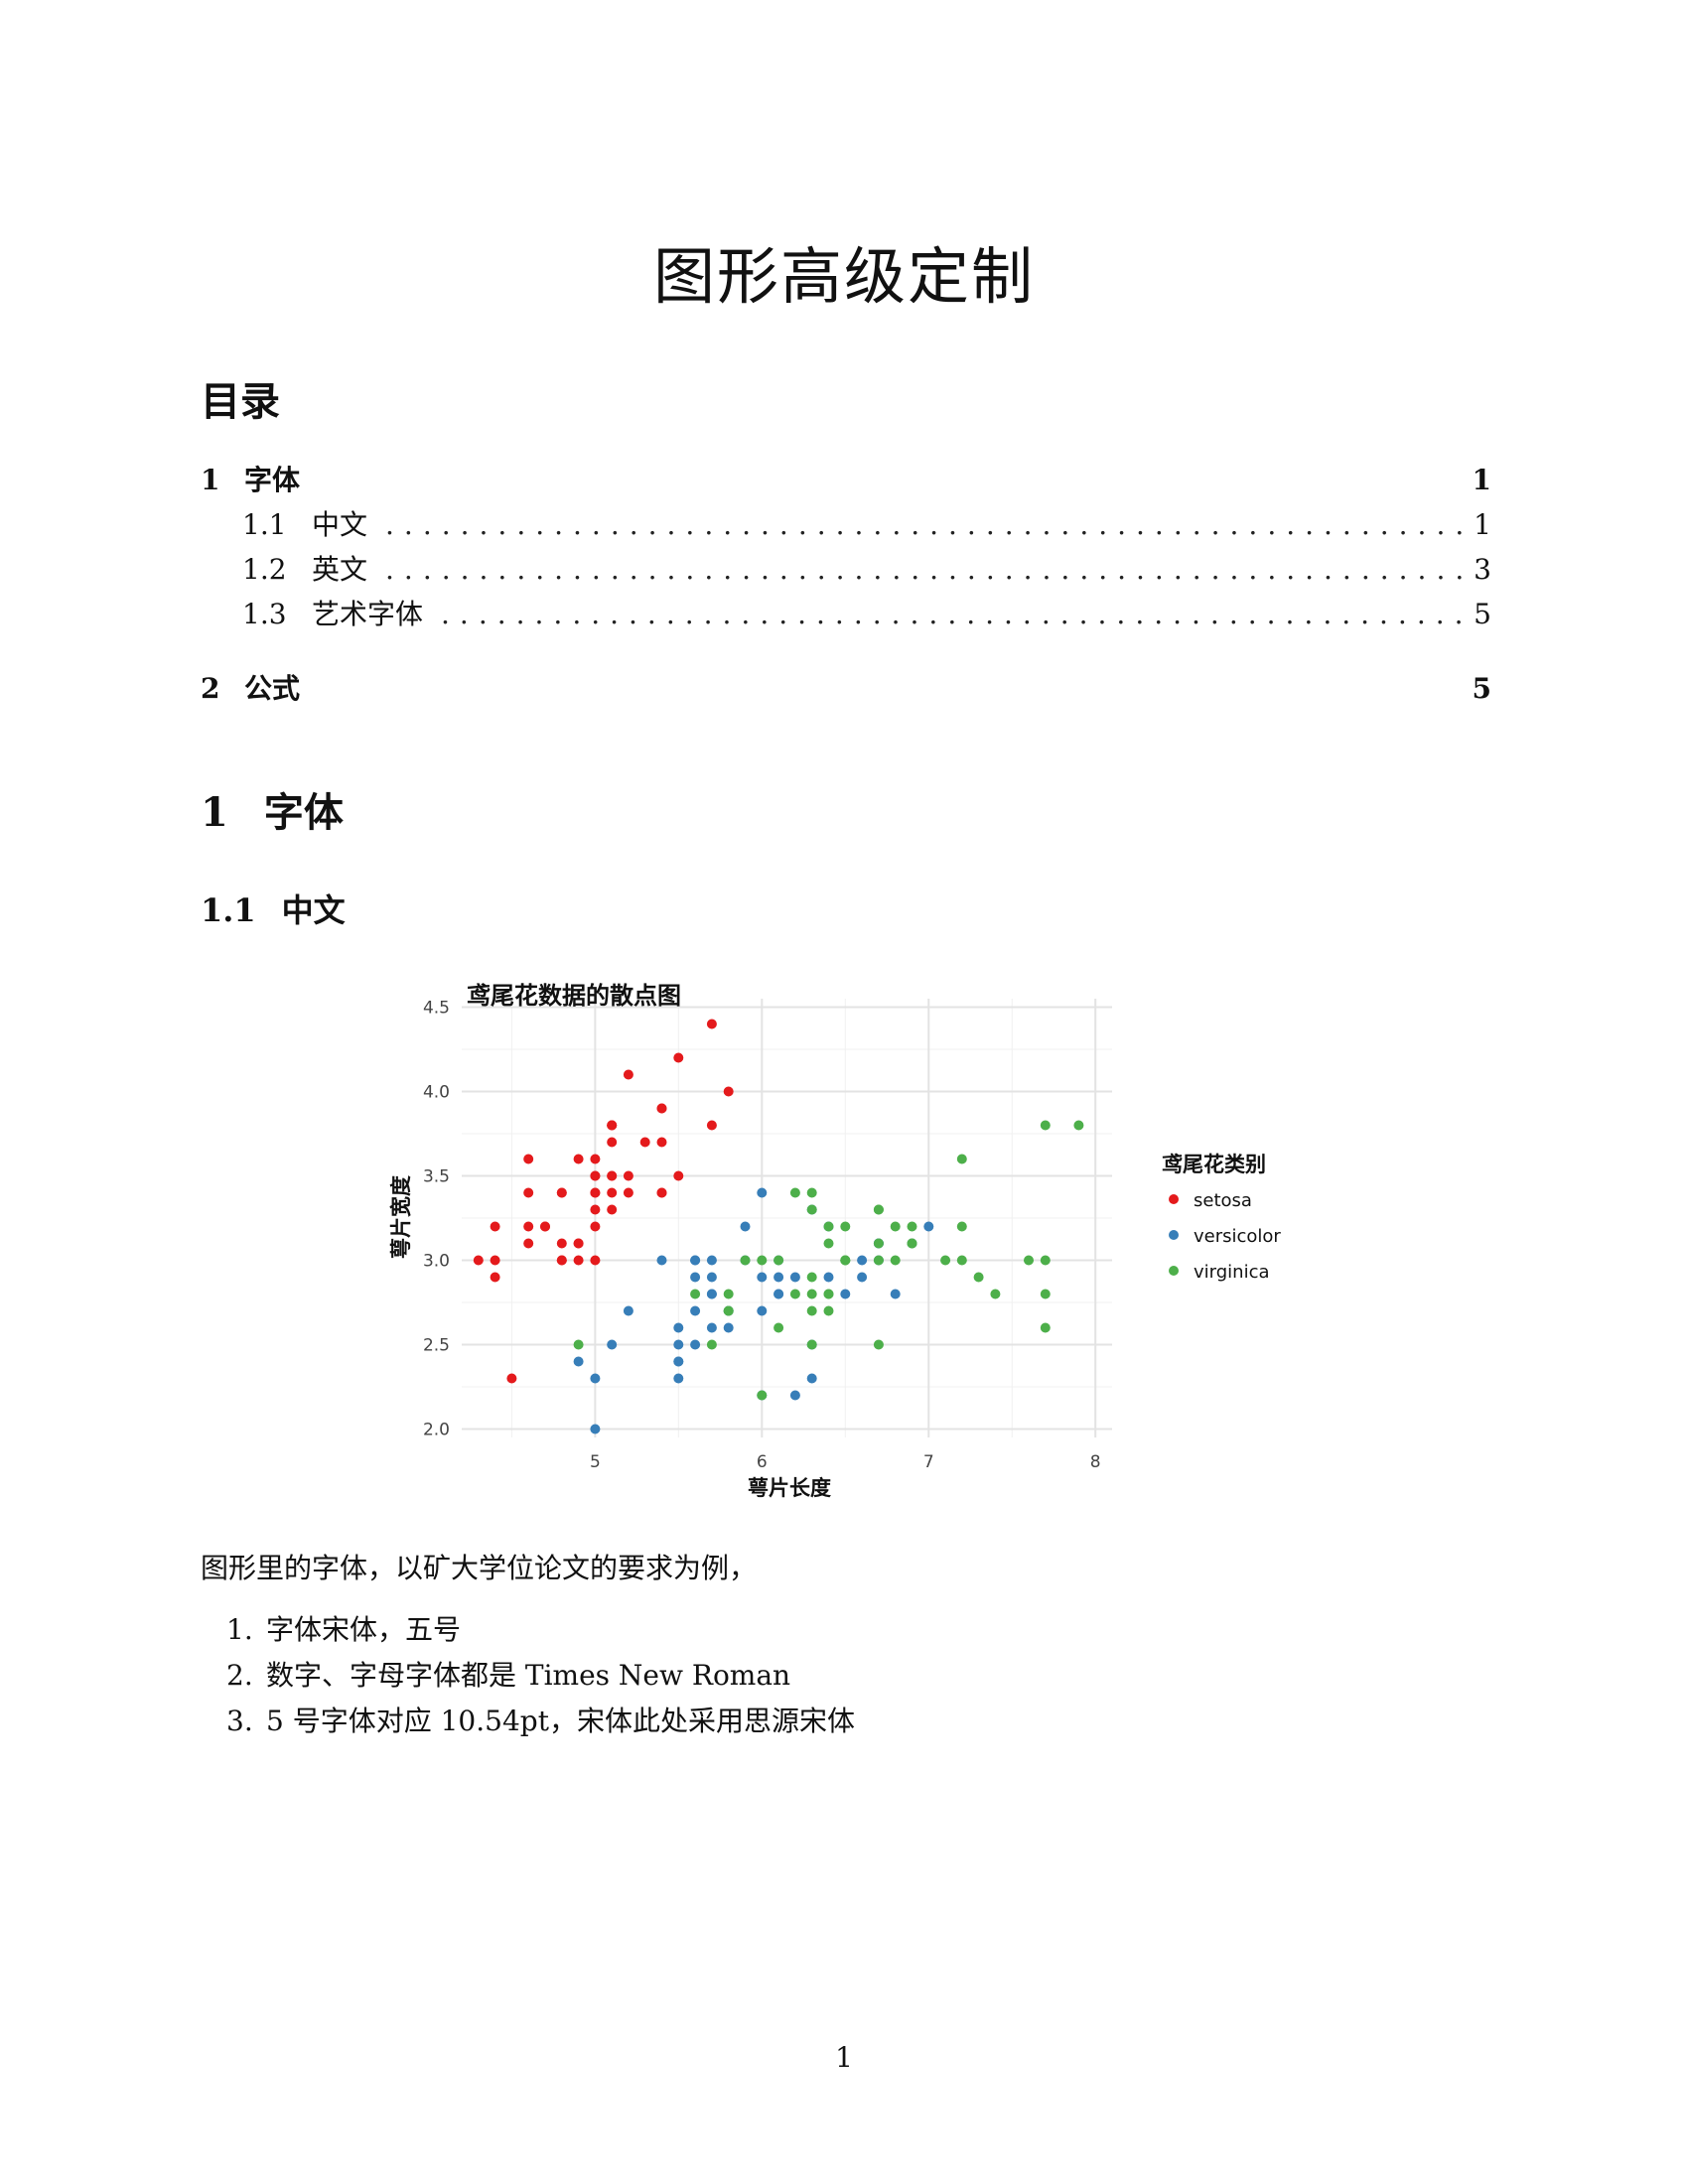  What do you see at coordinates (595, 1462) in the screenshot?
I see `x-tick-label: 5` at bounding box center [595, 1462].